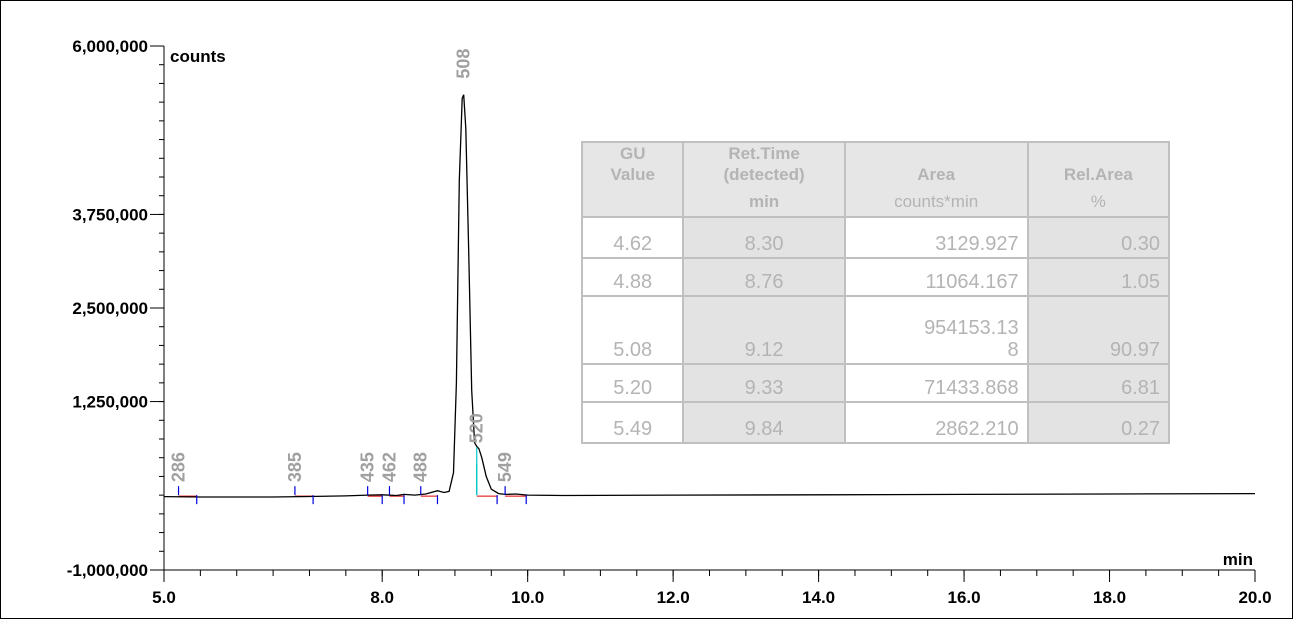 The image size is (1293, 619). I want to click on header-ret-time-line1: Ret.Time, so click(764, 153).